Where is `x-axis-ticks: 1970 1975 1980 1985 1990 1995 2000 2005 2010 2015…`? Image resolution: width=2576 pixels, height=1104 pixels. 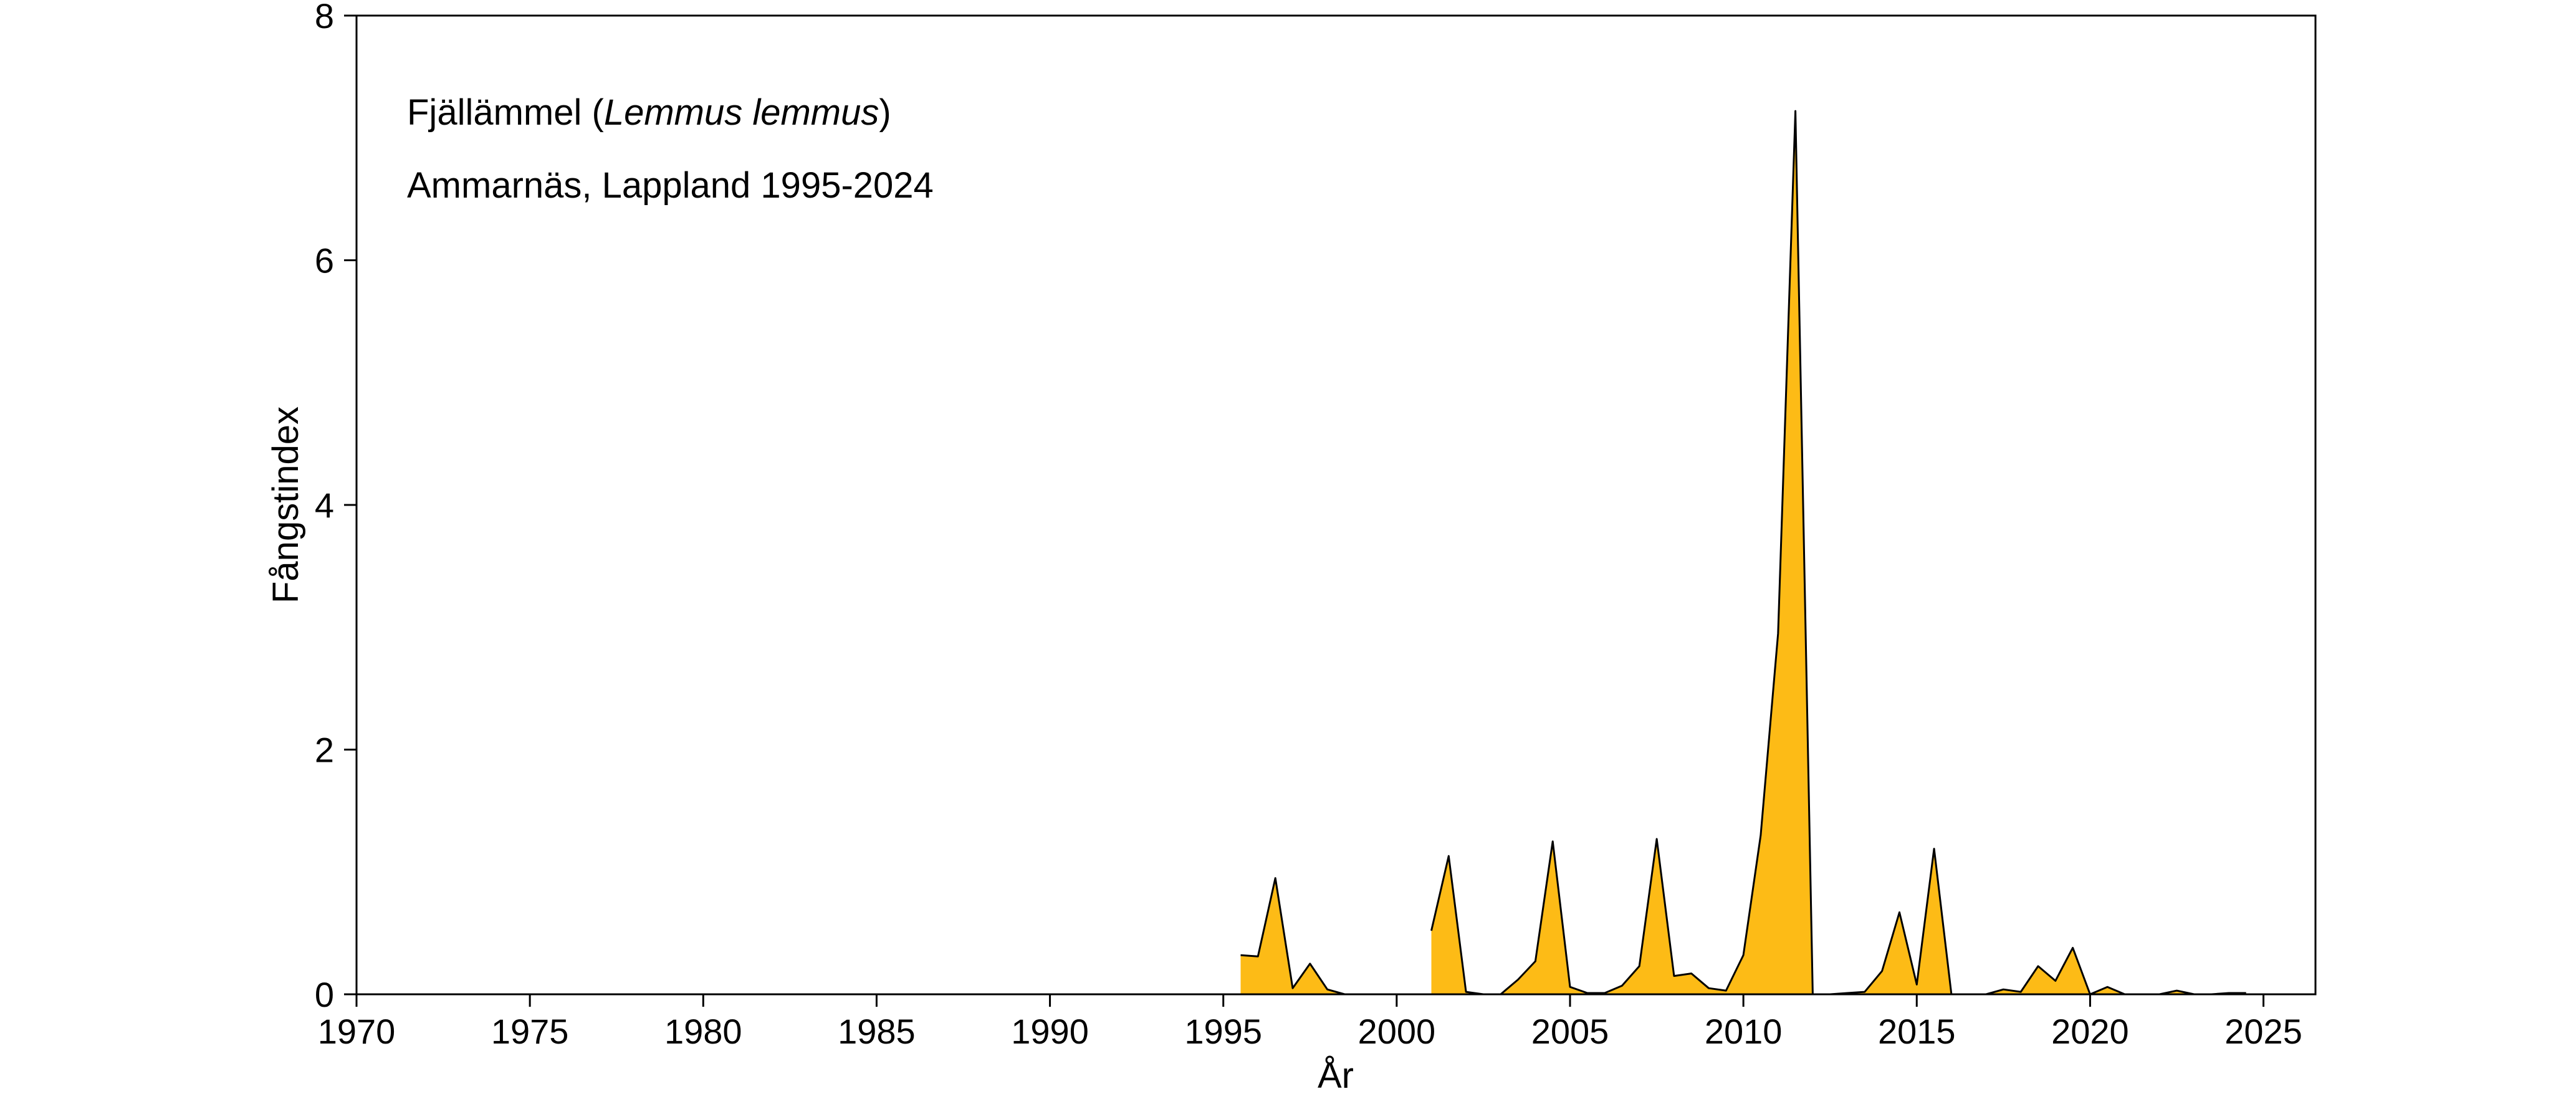 x-axis-ticks: 1970 1975 1980 1985 1990 1995 2000 2005 2010 2015… is located at coordinates (1310, 1022).